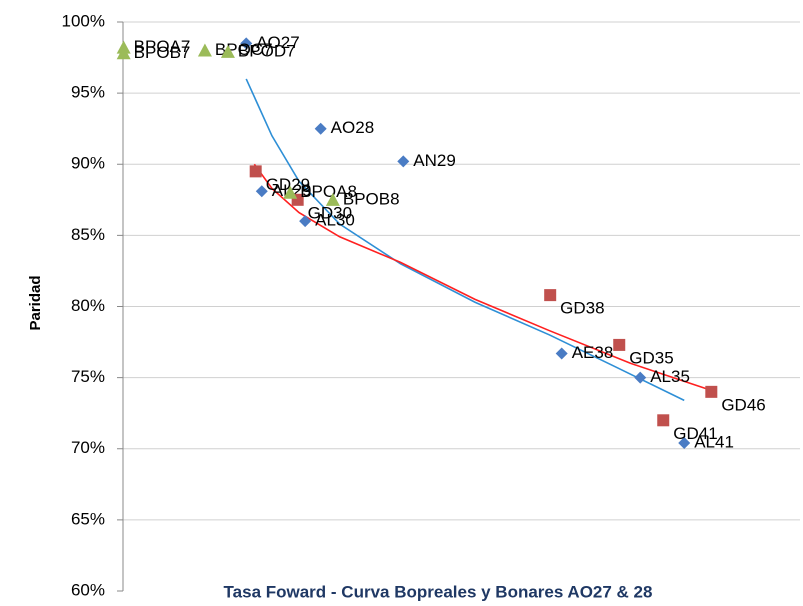 This screenshot has height=606, width=803. Describe the element at coordinates (83, 20) in the screenshot. I see `y-tick-label: 100%` at that location.